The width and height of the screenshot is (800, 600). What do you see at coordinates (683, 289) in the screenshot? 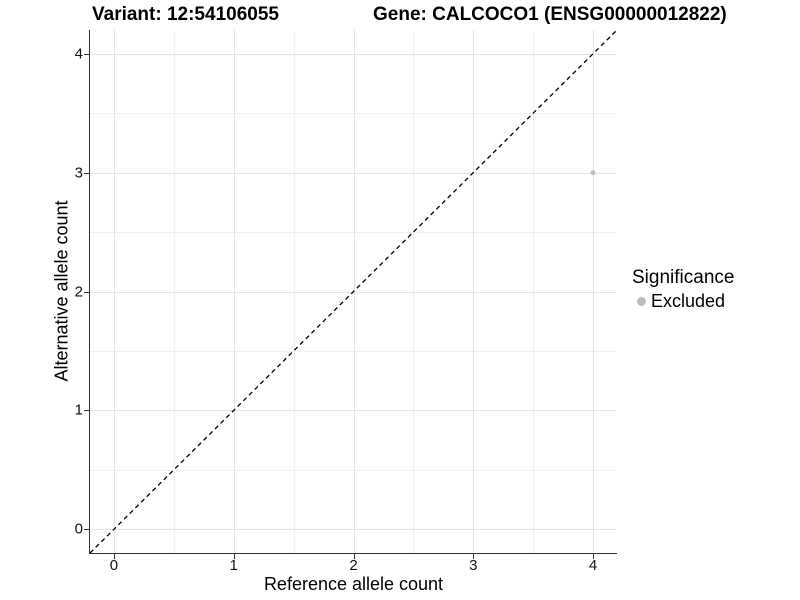
I see `legend: Significance Excluded` at bounding box center [683, 289].